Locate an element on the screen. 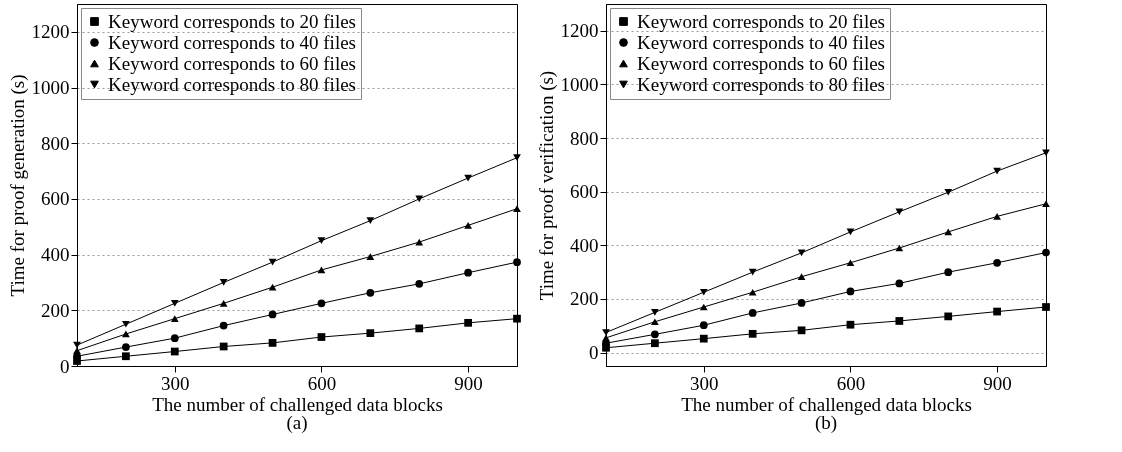 The width and height of the screenshot is (1122, 452). y-axis-title: Time for proof verification (s) is located at coordinates (546, 185).